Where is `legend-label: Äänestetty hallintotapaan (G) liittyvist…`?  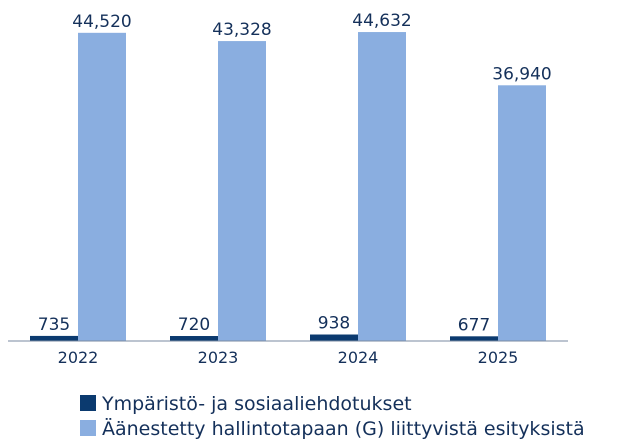
legend-label: Äänestetty hallintotapaan (G) liittyvist… is located at coordinates (343, 428).